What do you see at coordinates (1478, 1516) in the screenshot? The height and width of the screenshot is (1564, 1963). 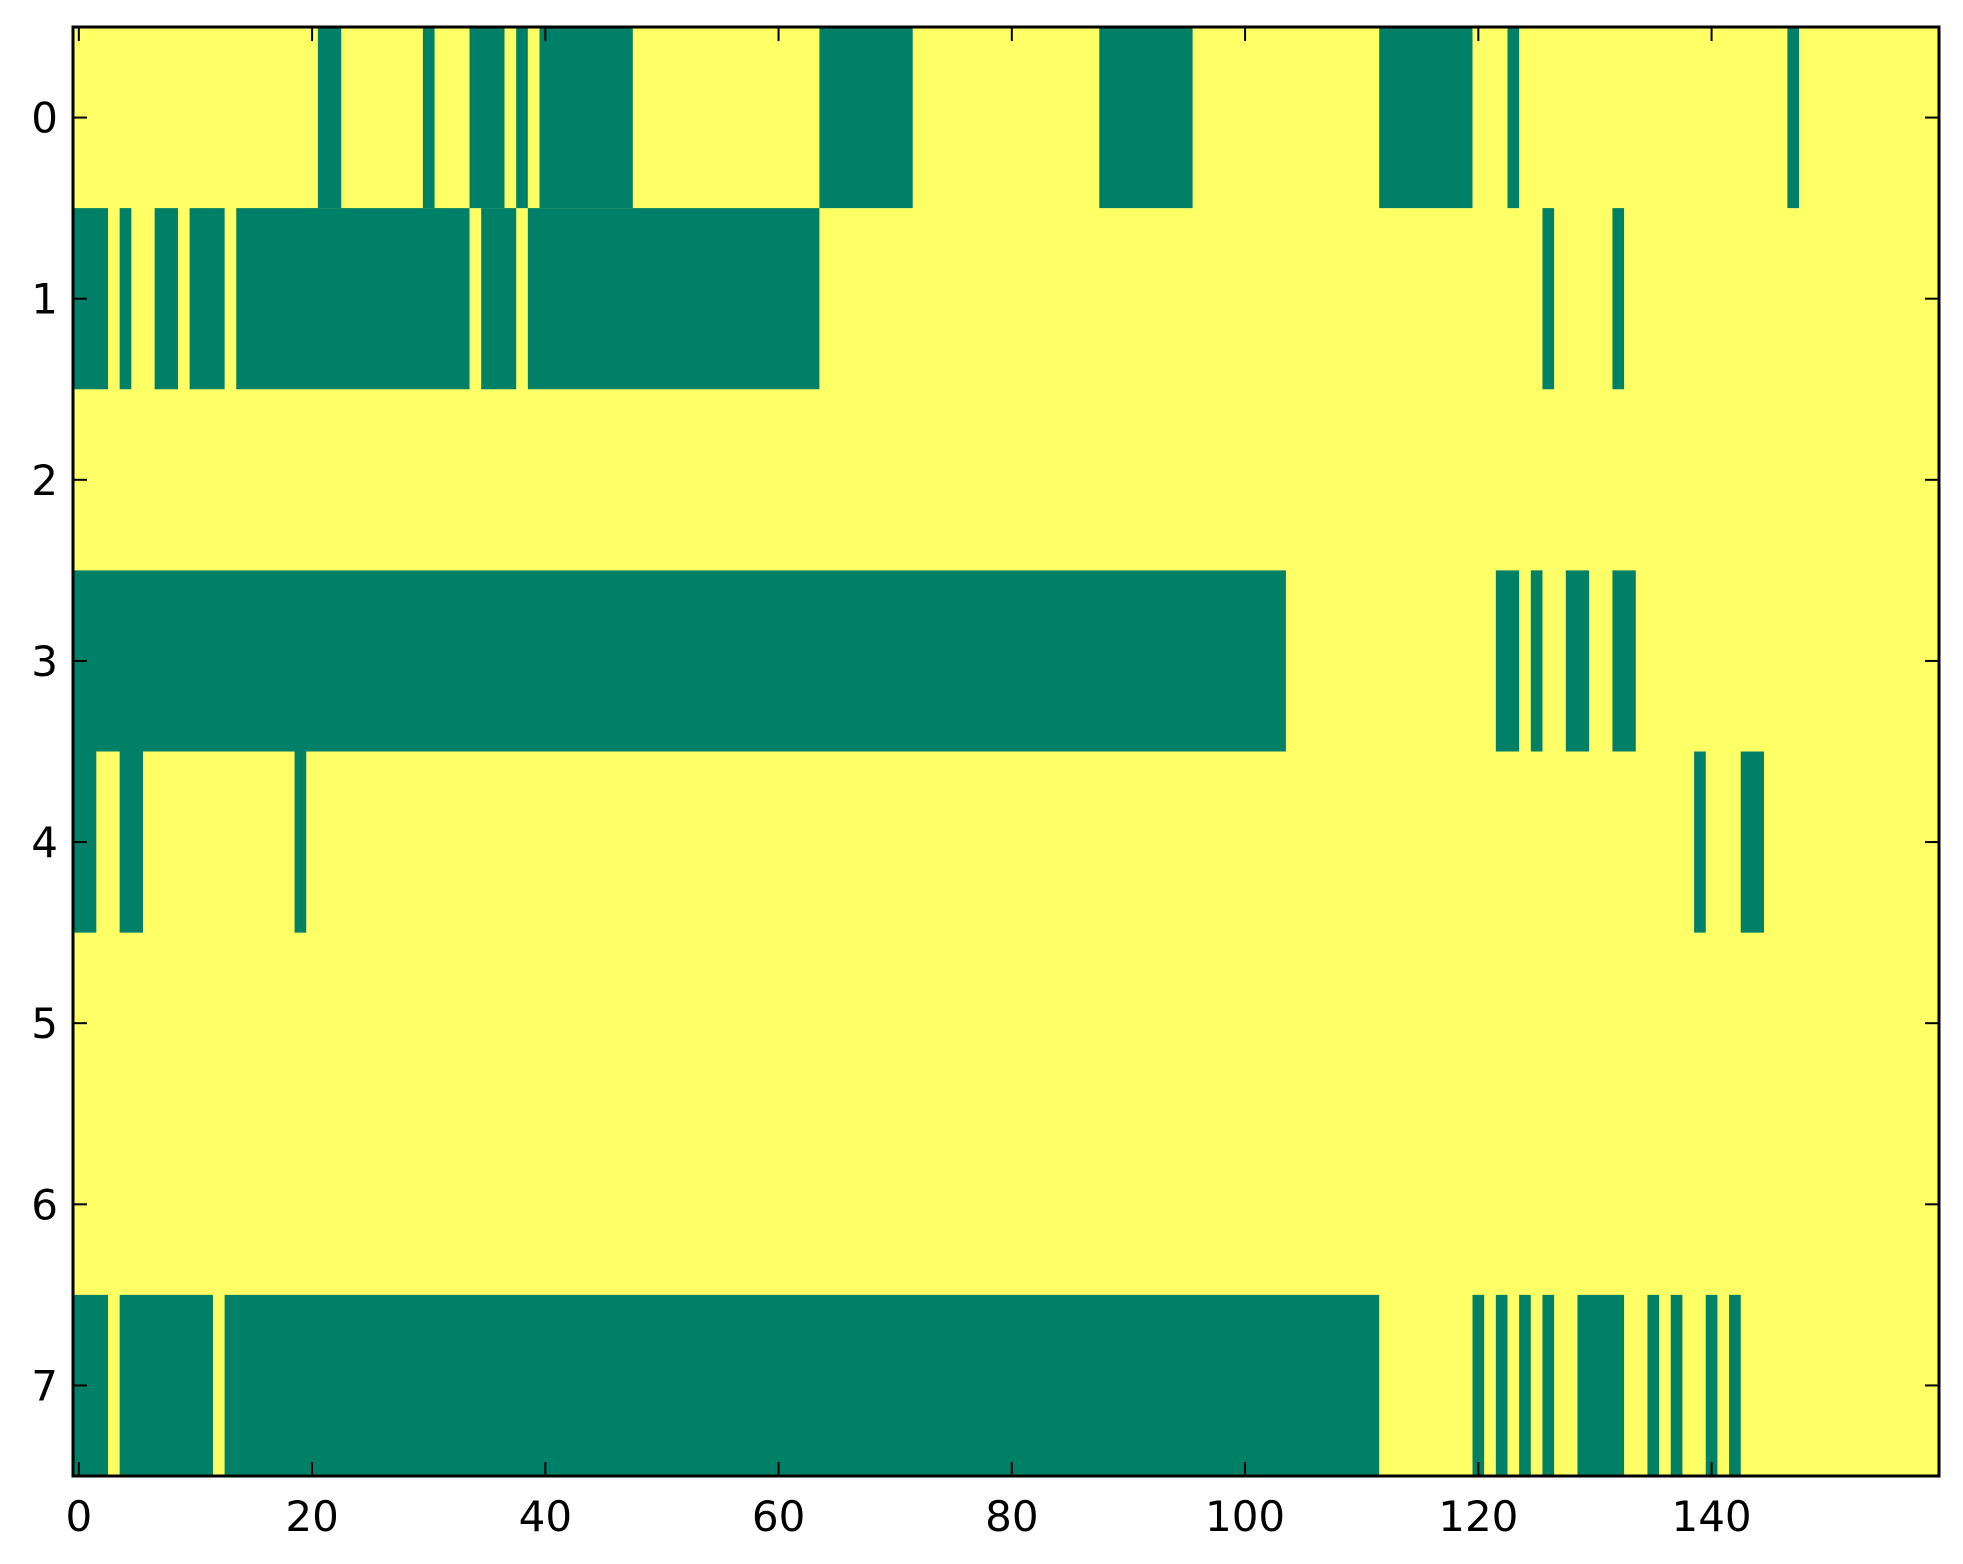 I see `x-tick-label-120: 120` at bounding box center [1478, 1516].